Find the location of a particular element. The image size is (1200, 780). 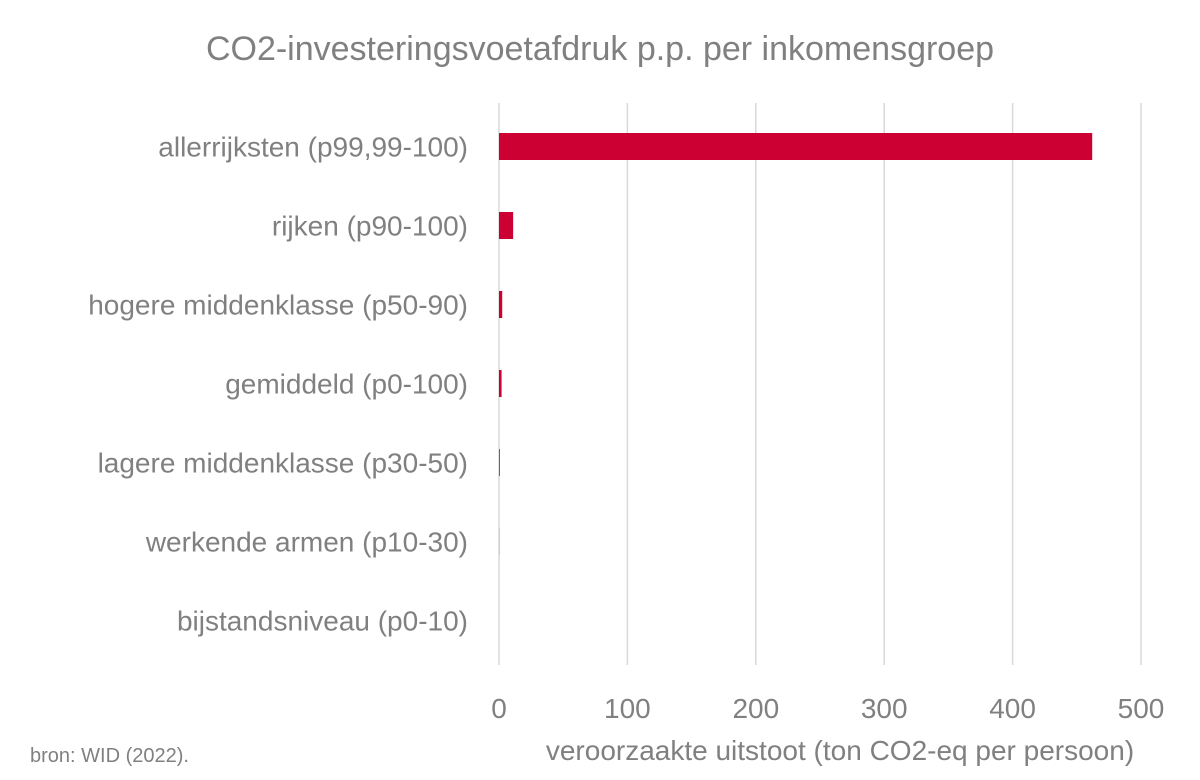

category-label: rijken (p90-100) is located at coordinates (370, 226).